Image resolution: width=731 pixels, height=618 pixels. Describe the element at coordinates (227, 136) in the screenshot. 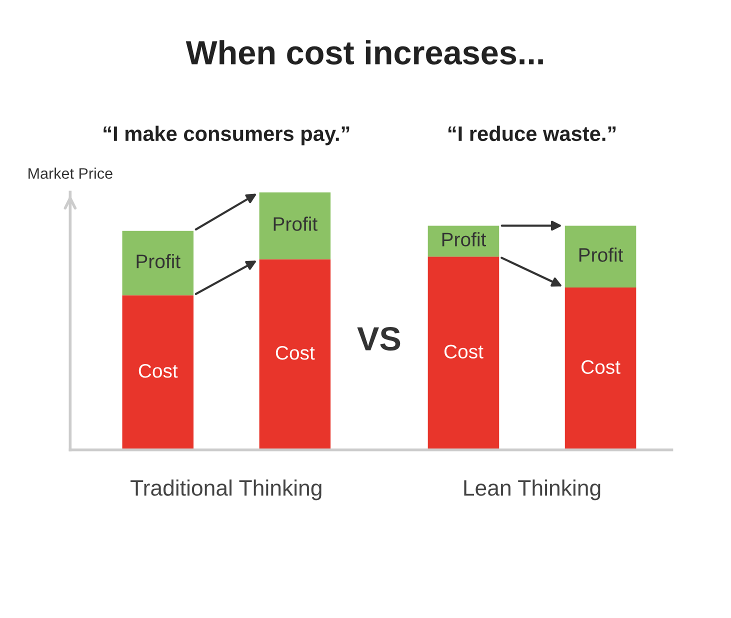

I see `text: “I make consumers pay.”` at that location.